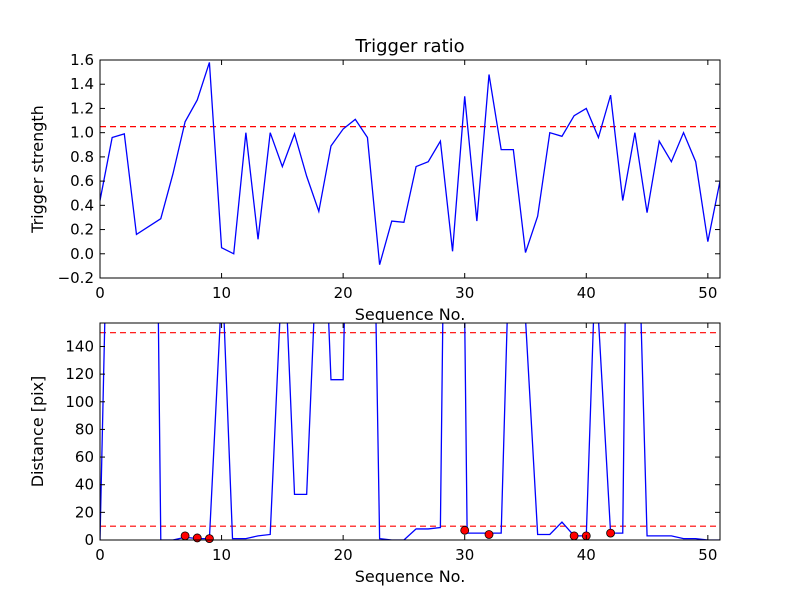 The image size is (800, 600). I want to click on chart-2-x-tick-label: 40, so click(586, 555).